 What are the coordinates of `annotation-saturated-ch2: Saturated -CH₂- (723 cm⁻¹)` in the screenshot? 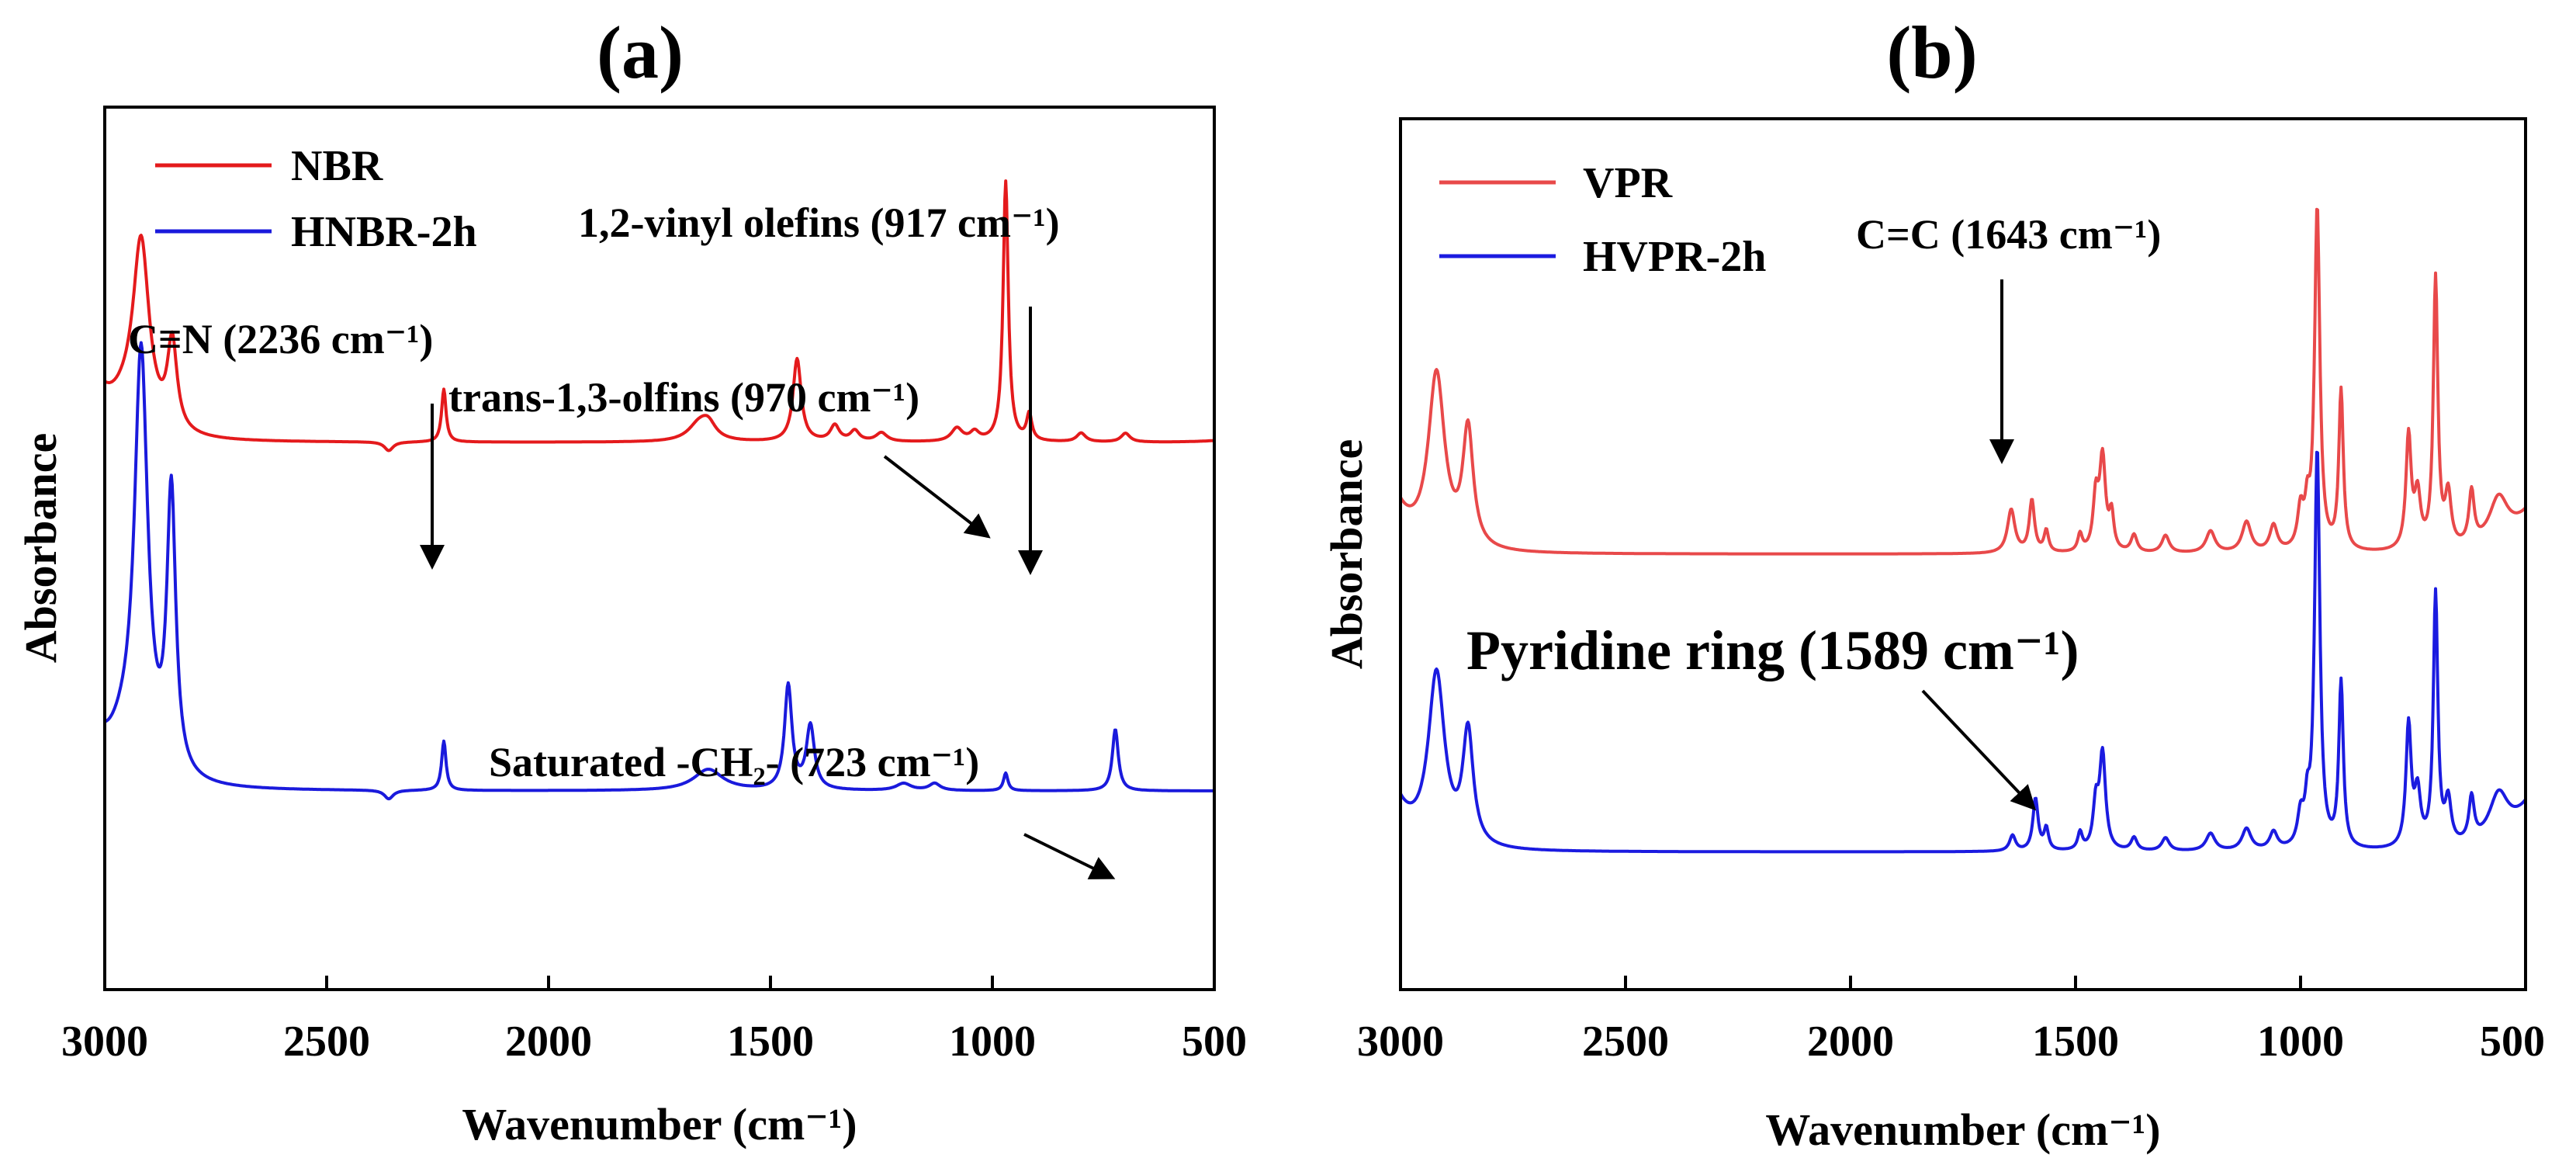 It's located at (734, 762).